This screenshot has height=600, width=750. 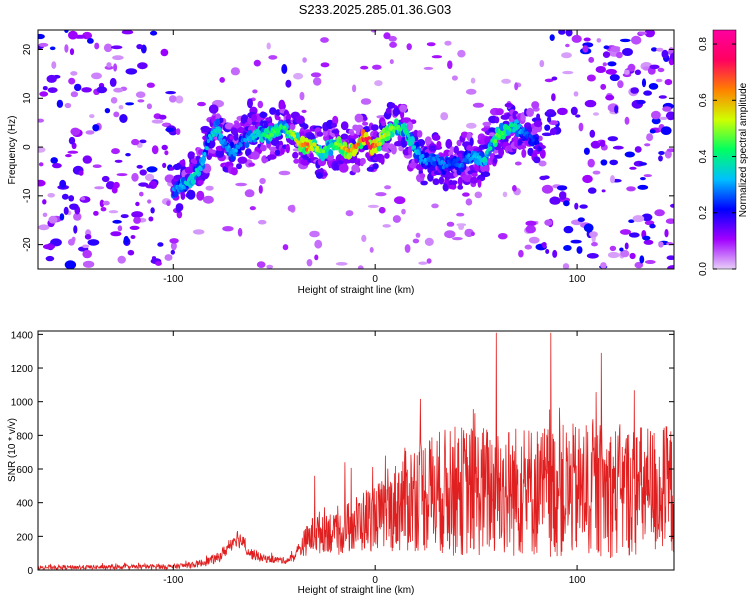 I want to click on snr-y-tick-label: 1000, so click(x=22, y=403).